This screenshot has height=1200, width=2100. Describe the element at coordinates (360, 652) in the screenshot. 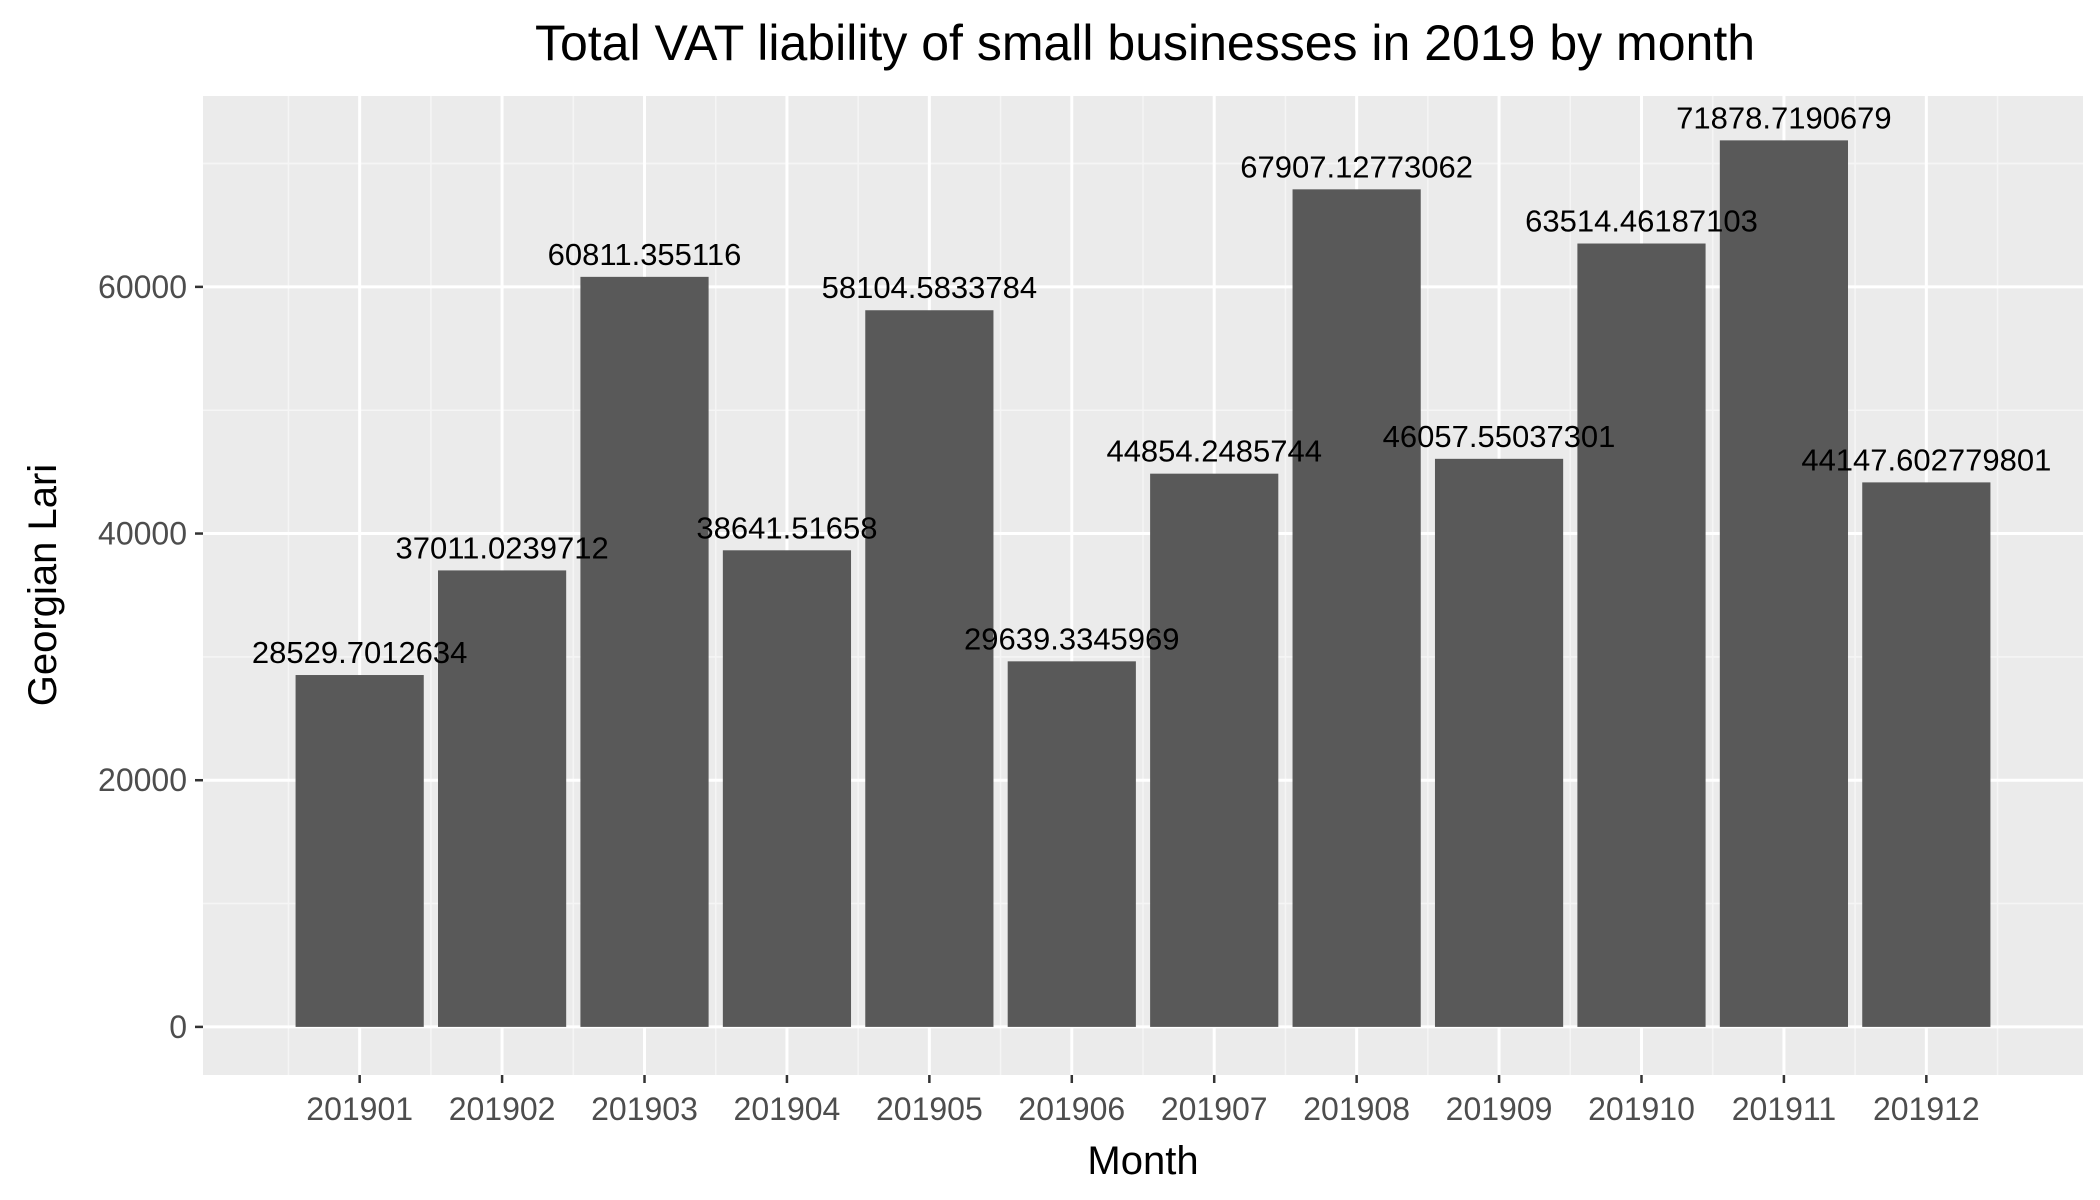

I see `data-label: 28529.7012634` at that location.